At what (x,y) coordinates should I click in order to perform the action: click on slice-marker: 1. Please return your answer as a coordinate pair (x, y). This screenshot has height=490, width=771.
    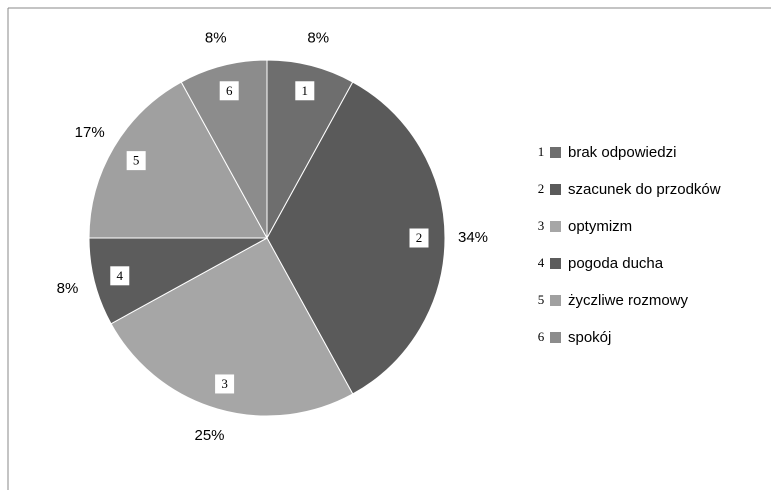
    Looking at the image, I should click on (305, 90).